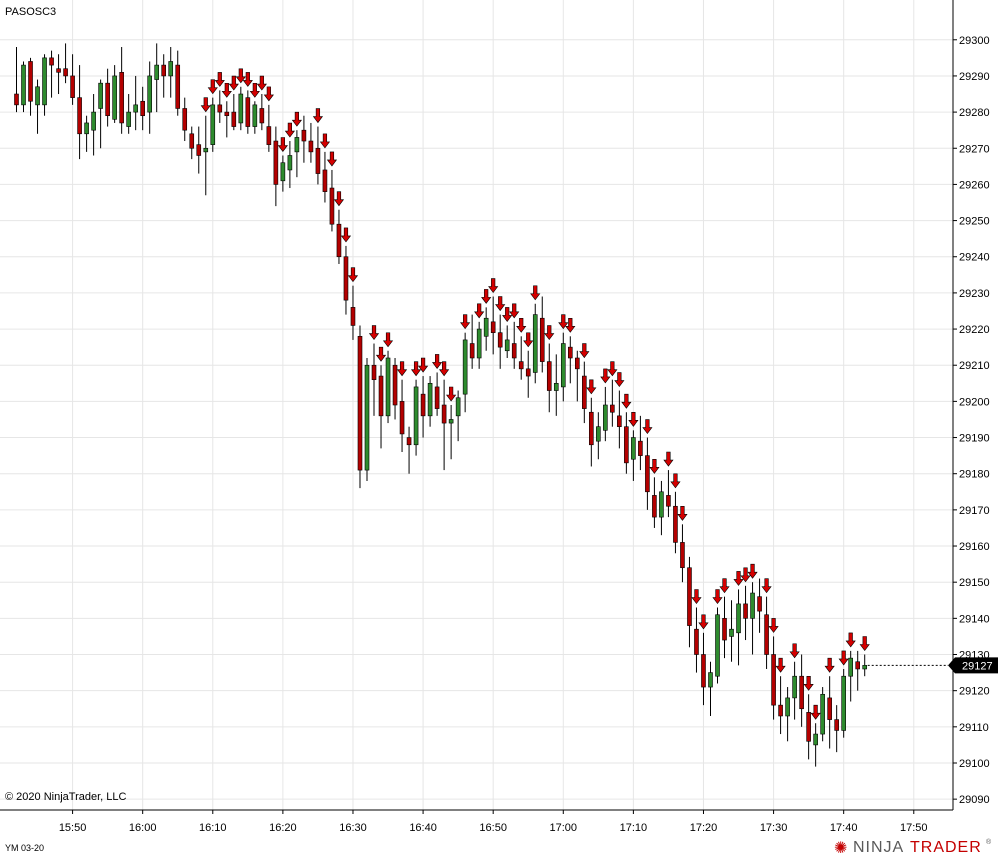 The image size is (999, 856). What do you see at coordinates (974, 258) in the screenshot?
I see `price-tick-label: 29240` at bounding box center [974, 258].